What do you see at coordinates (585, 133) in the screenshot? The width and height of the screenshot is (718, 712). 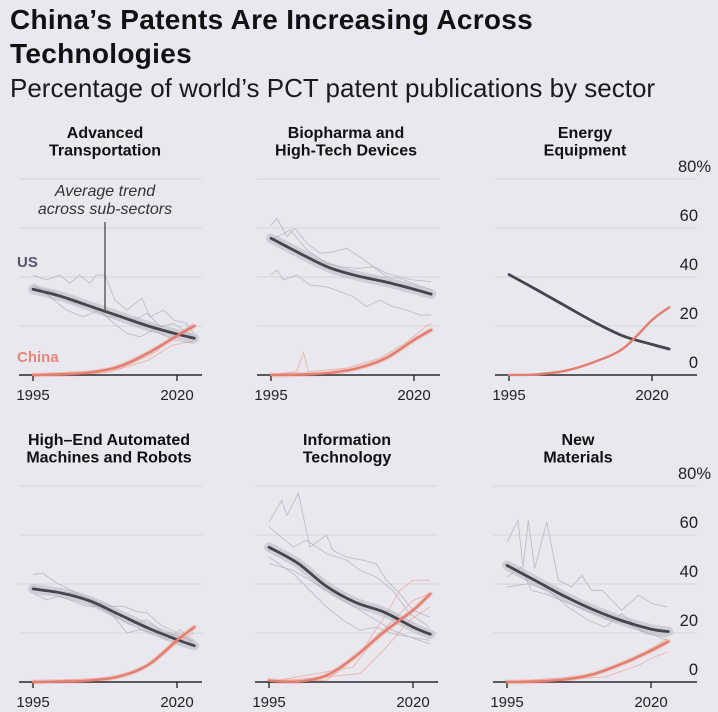 I see `panel-title: Energy` at bounding box center [585, 133].